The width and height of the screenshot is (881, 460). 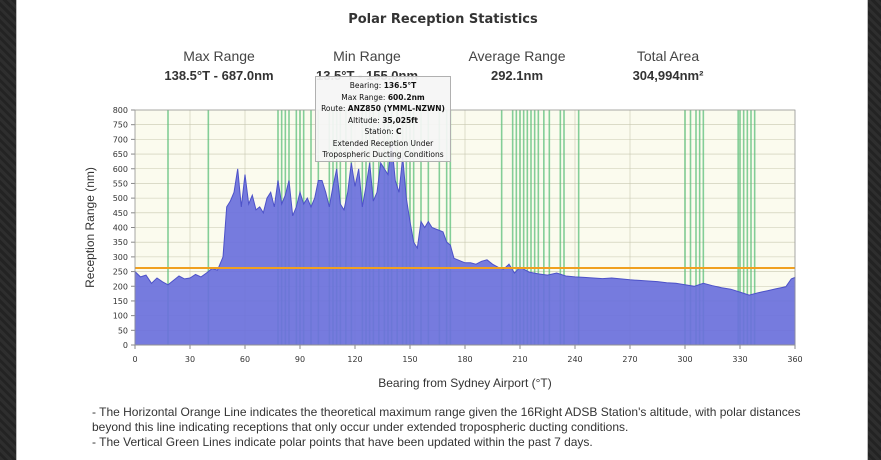 What do you see at coordinates (739, 359) in the screenshot?
I see `x-tick-label: 330` at bounding box center [739, 359].